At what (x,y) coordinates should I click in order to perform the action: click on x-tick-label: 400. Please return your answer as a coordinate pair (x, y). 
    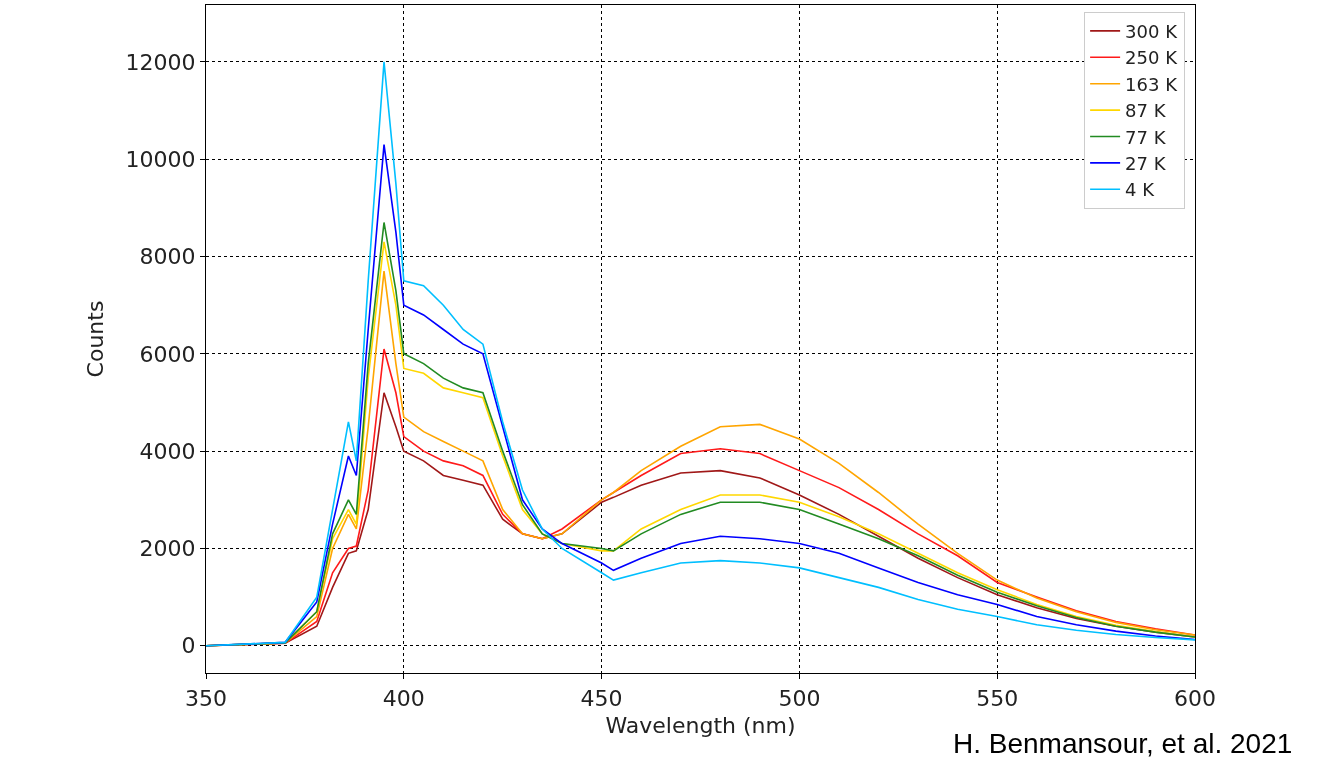
    Looking at the image, I should click on (403, 698).